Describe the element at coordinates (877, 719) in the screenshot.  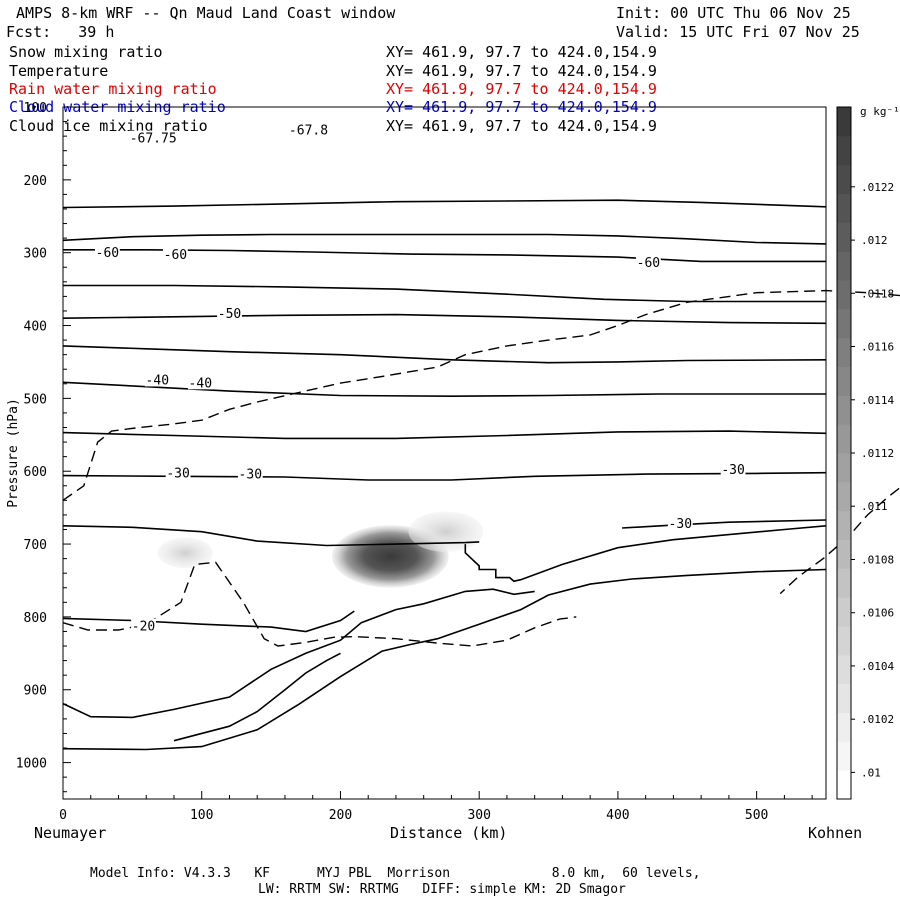
I see `colorbar-tick-label-1: .0102` at that location.